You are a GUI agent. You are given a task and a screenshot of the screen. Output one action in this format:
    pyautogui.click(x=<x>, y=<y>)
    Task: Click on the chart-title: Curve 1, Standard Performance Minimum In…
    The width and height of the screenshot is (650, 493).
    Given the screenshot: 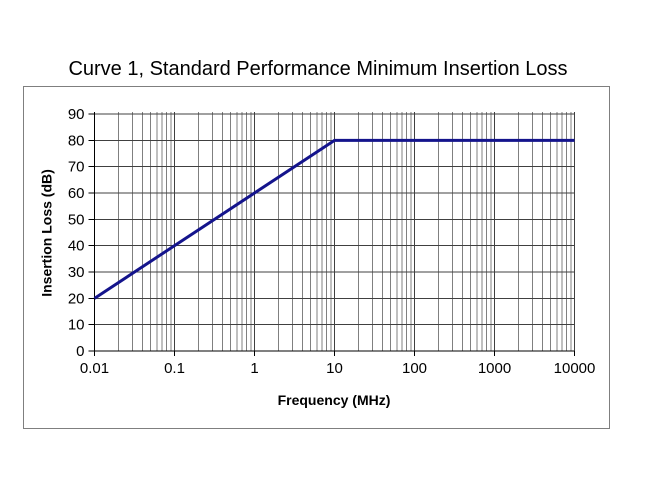 What is the action you would take?
    pyautogui.click(x=318, y=69)
    